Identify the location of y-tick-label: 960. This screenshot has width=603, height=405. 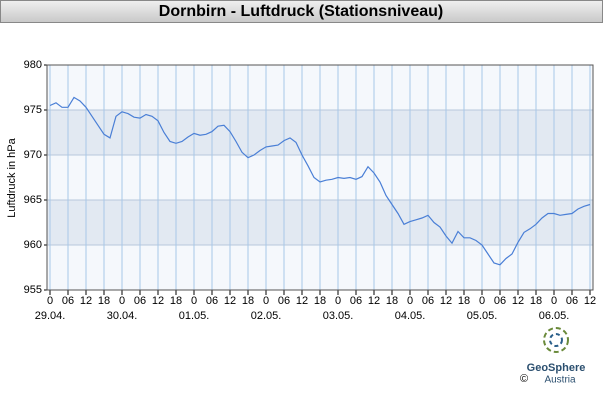
(33, 245).